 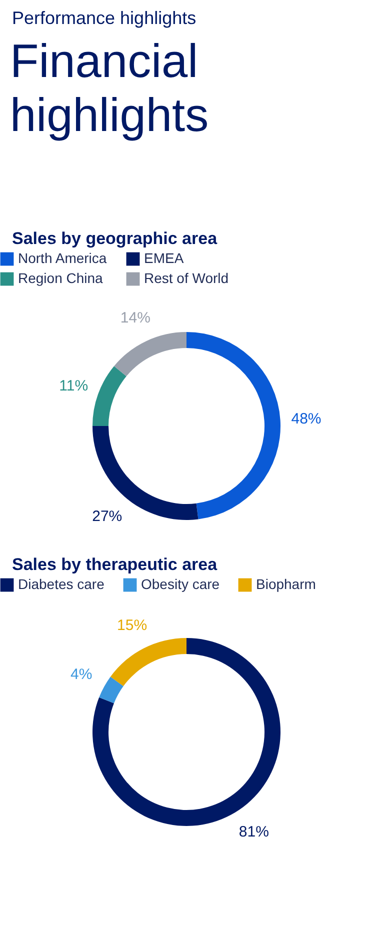 I want to click on data-label: 15%, so click(x=132, y=625).